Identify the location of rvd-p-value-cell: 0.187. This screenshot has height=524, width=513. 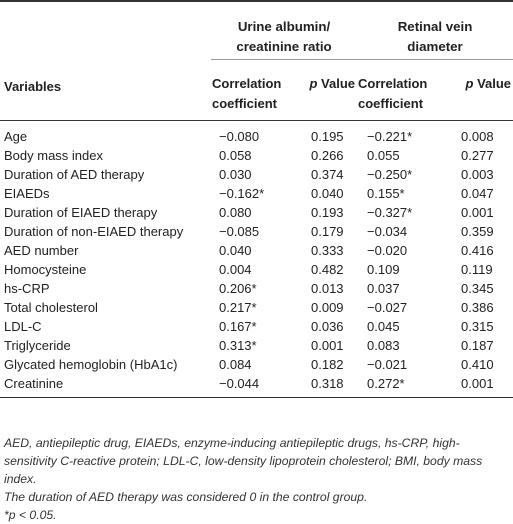
(477, 345).